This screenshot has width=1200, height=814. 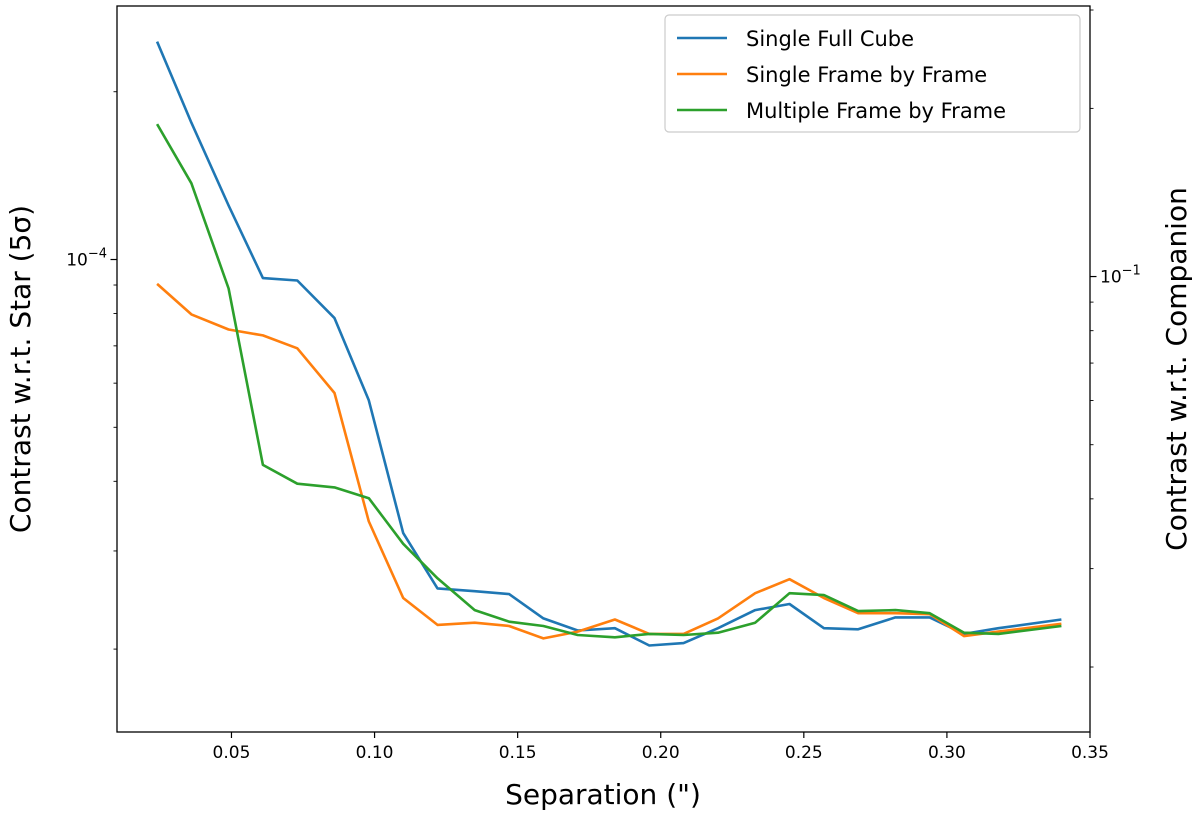 I want to click on x-axis-label: Separation ("), so click(x=603, y=794).